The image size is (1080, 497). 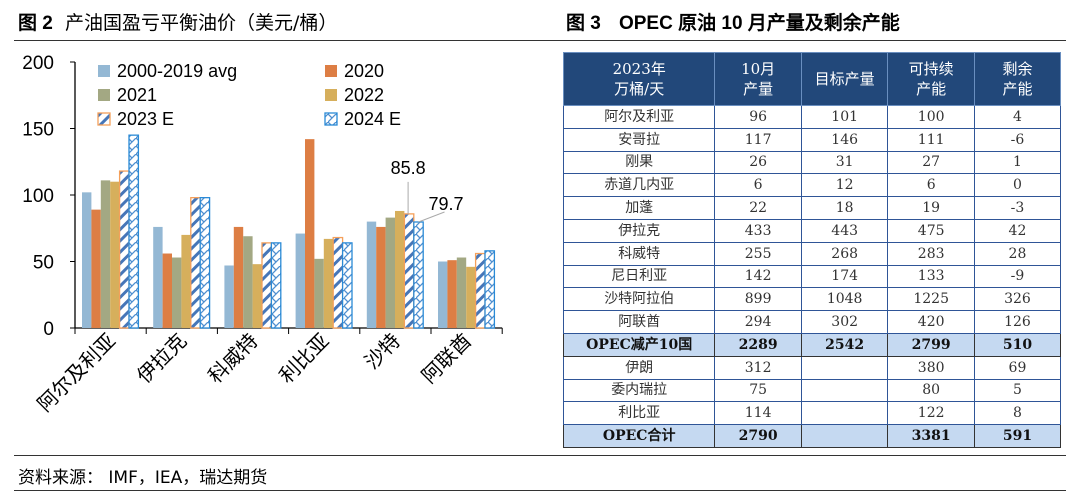 What do you see at coordinates (303, 358) in the screenshot?
I see `x-tick-label: 利比亚` at bounding box center [303, 358].